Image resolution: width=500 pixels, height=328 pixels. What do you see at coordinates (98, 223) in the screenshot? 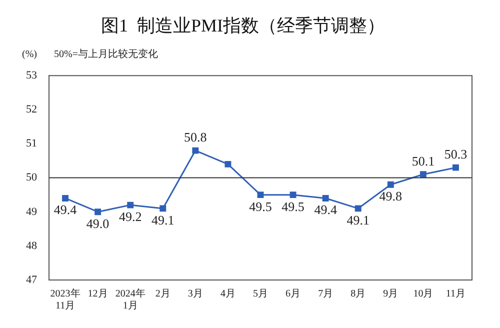
I see `data-label: 49.0` at bounding box center [98, 223].